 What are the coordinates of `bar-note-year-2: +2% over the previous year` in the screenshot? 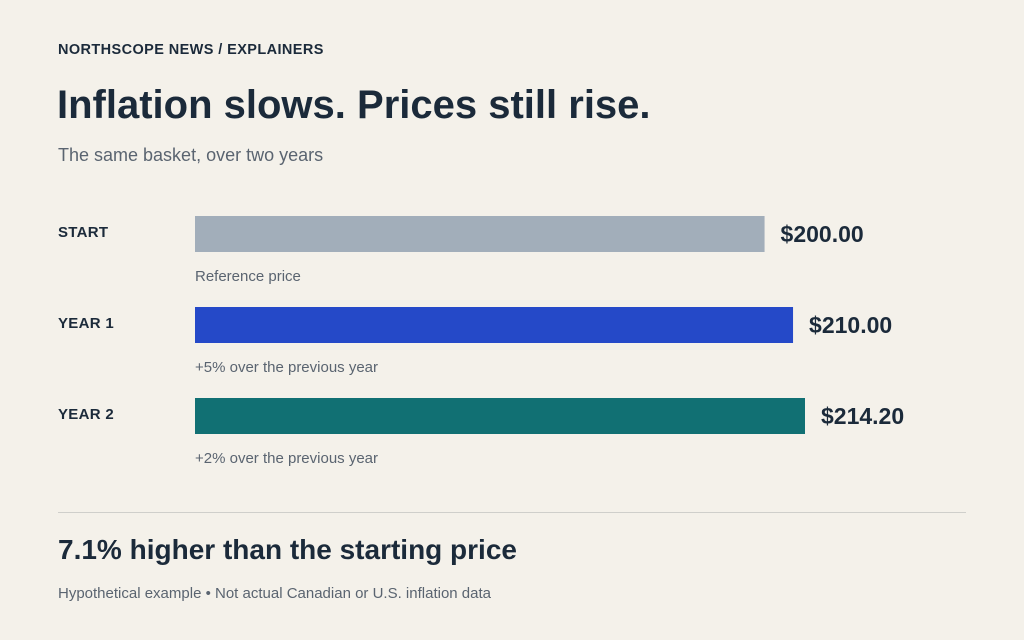 It's located at (286, 458).